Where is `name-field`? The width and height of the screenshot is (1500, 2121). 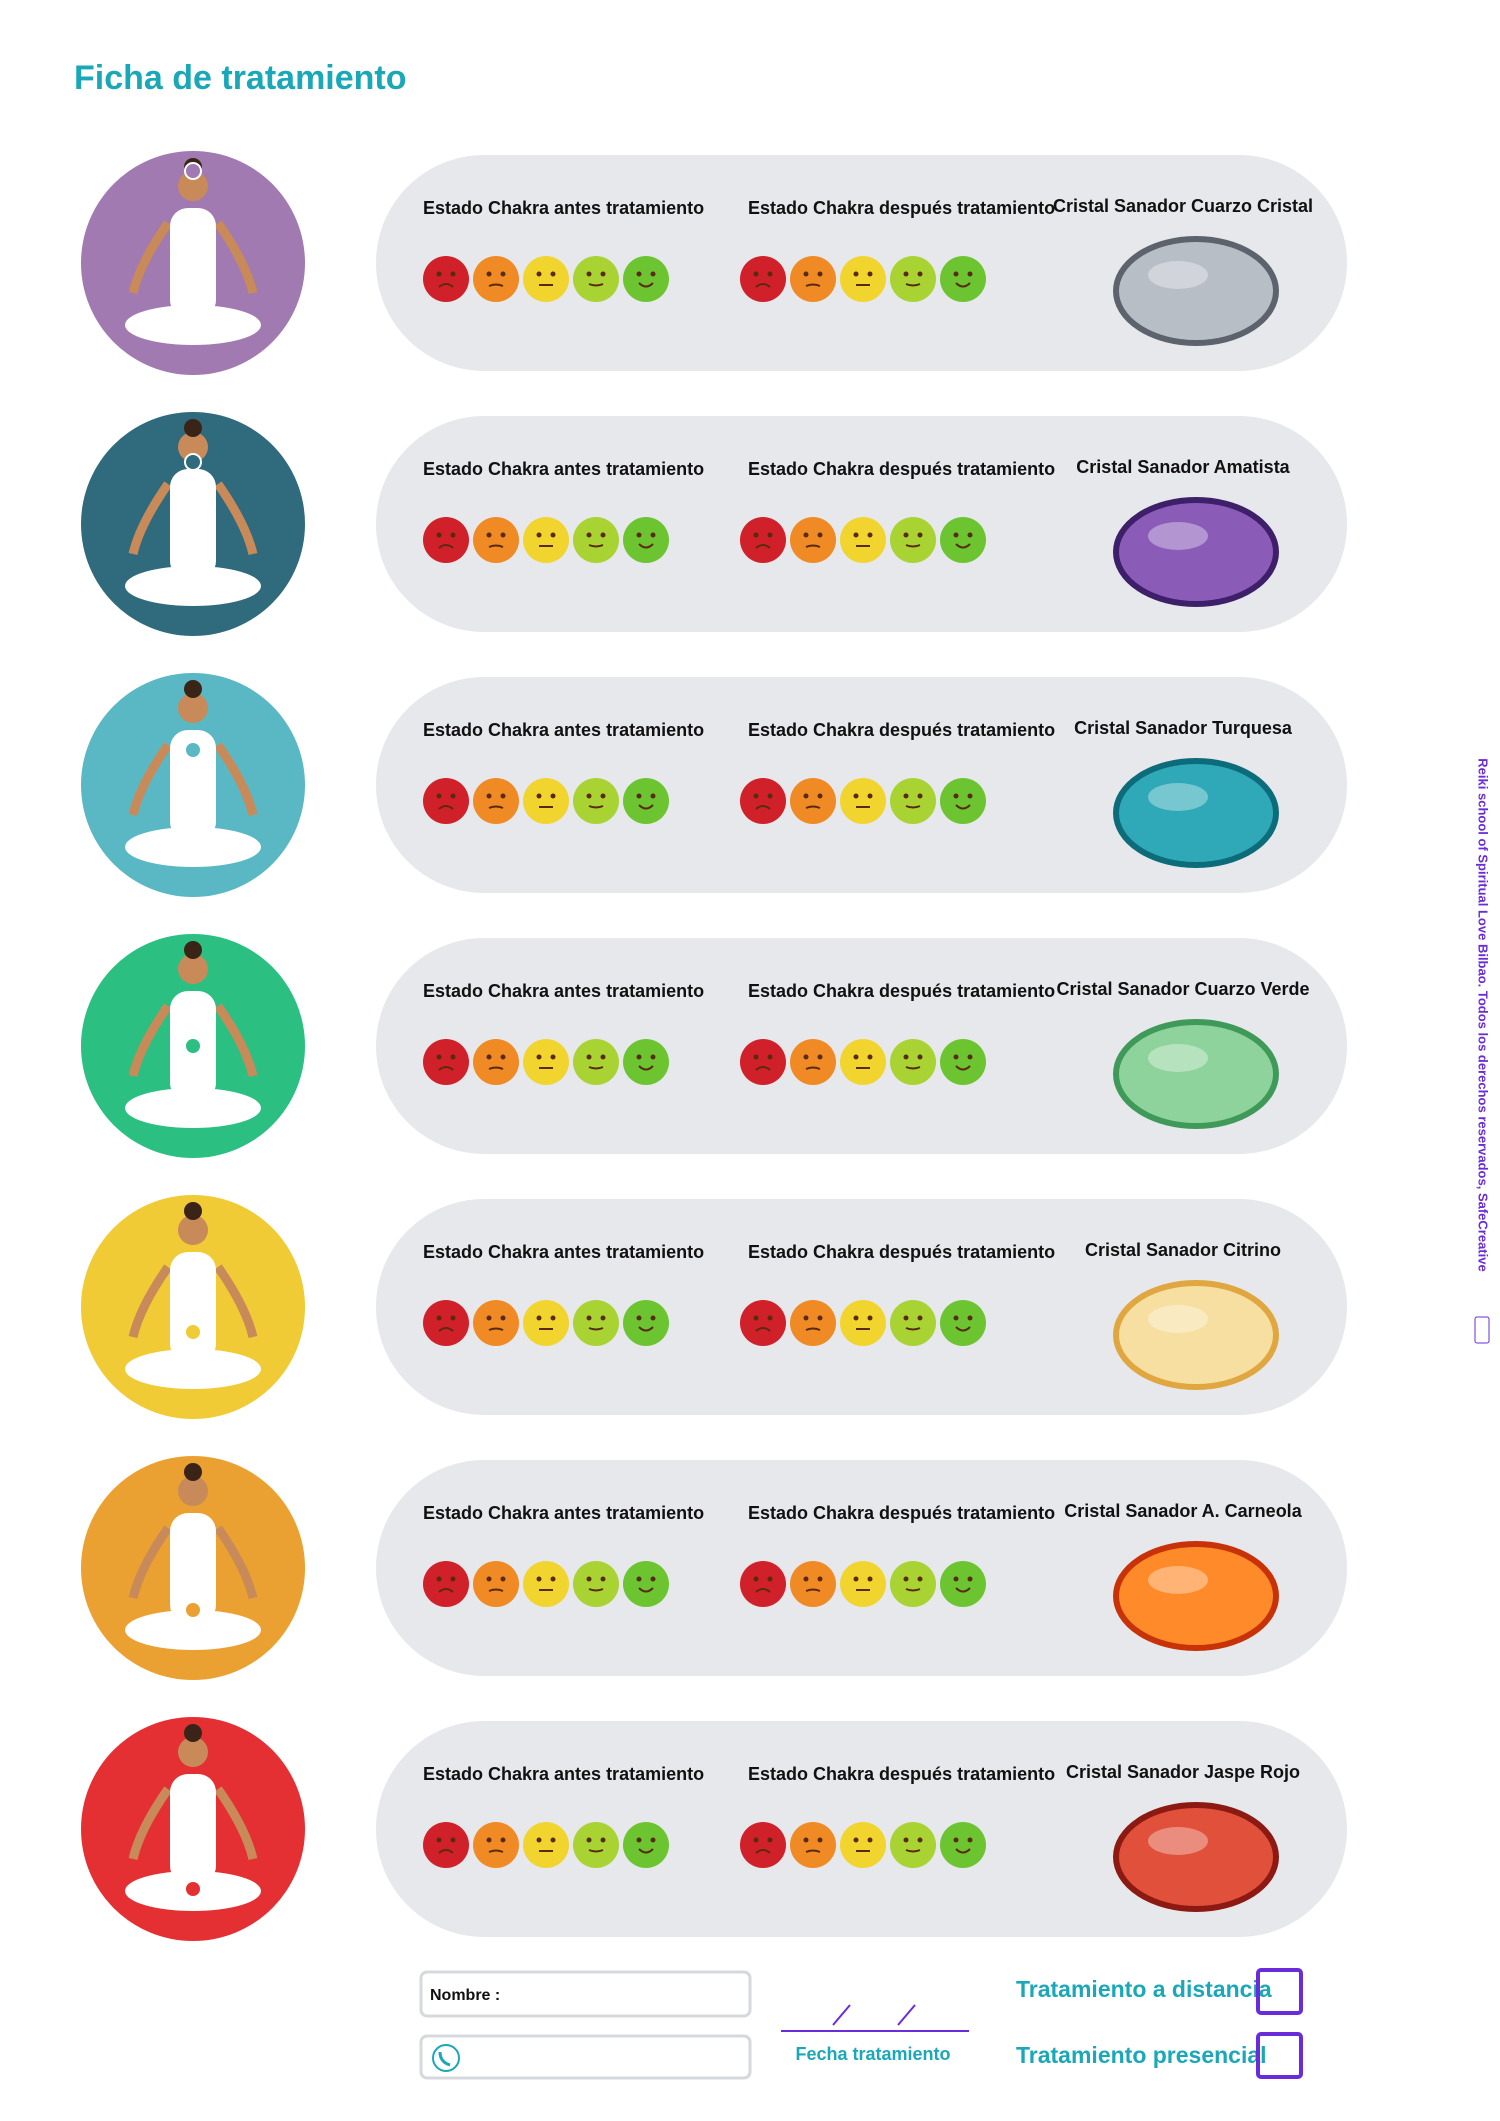 name-field is located at coordinates (585, 1994).